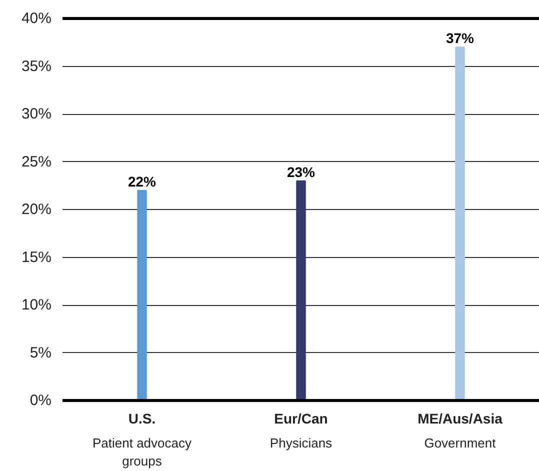  What do you see at coordinates (301, 172) in the screenshot?
I see `data-label: 23%` at bounding box center [301, 172].